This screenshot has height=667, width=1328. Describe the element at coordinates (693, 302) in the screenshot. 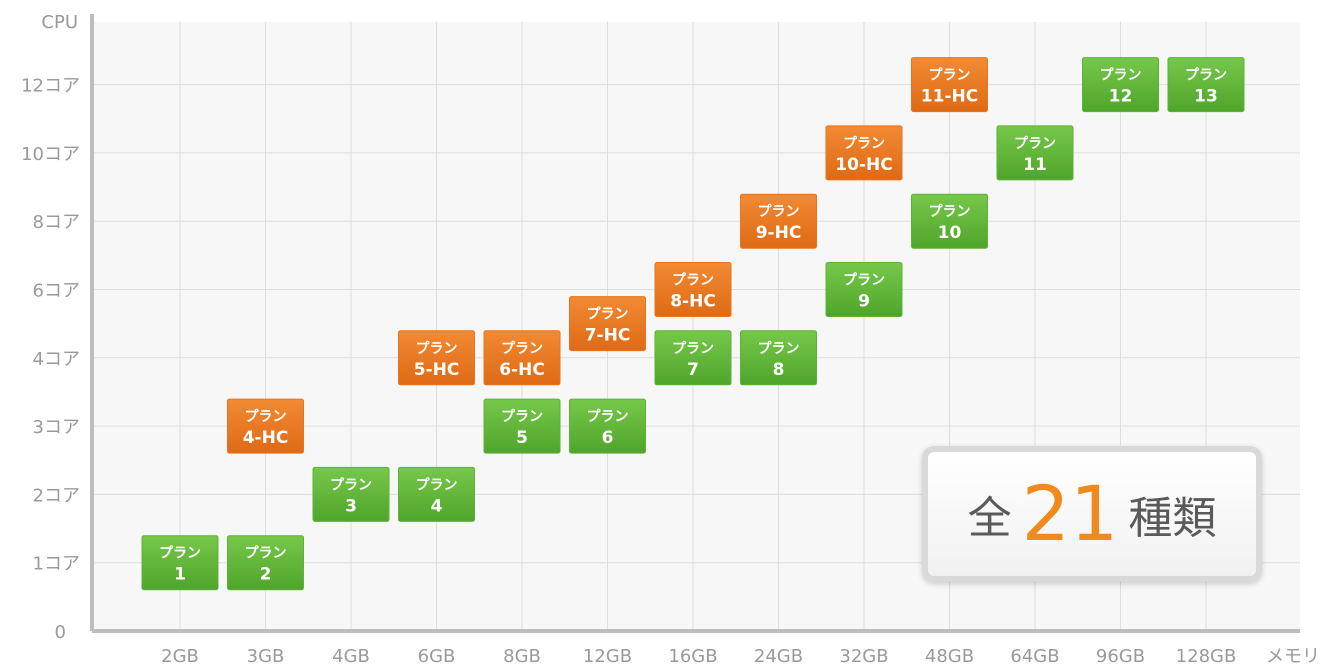

I see `plan-number: 8-HC` at that location.